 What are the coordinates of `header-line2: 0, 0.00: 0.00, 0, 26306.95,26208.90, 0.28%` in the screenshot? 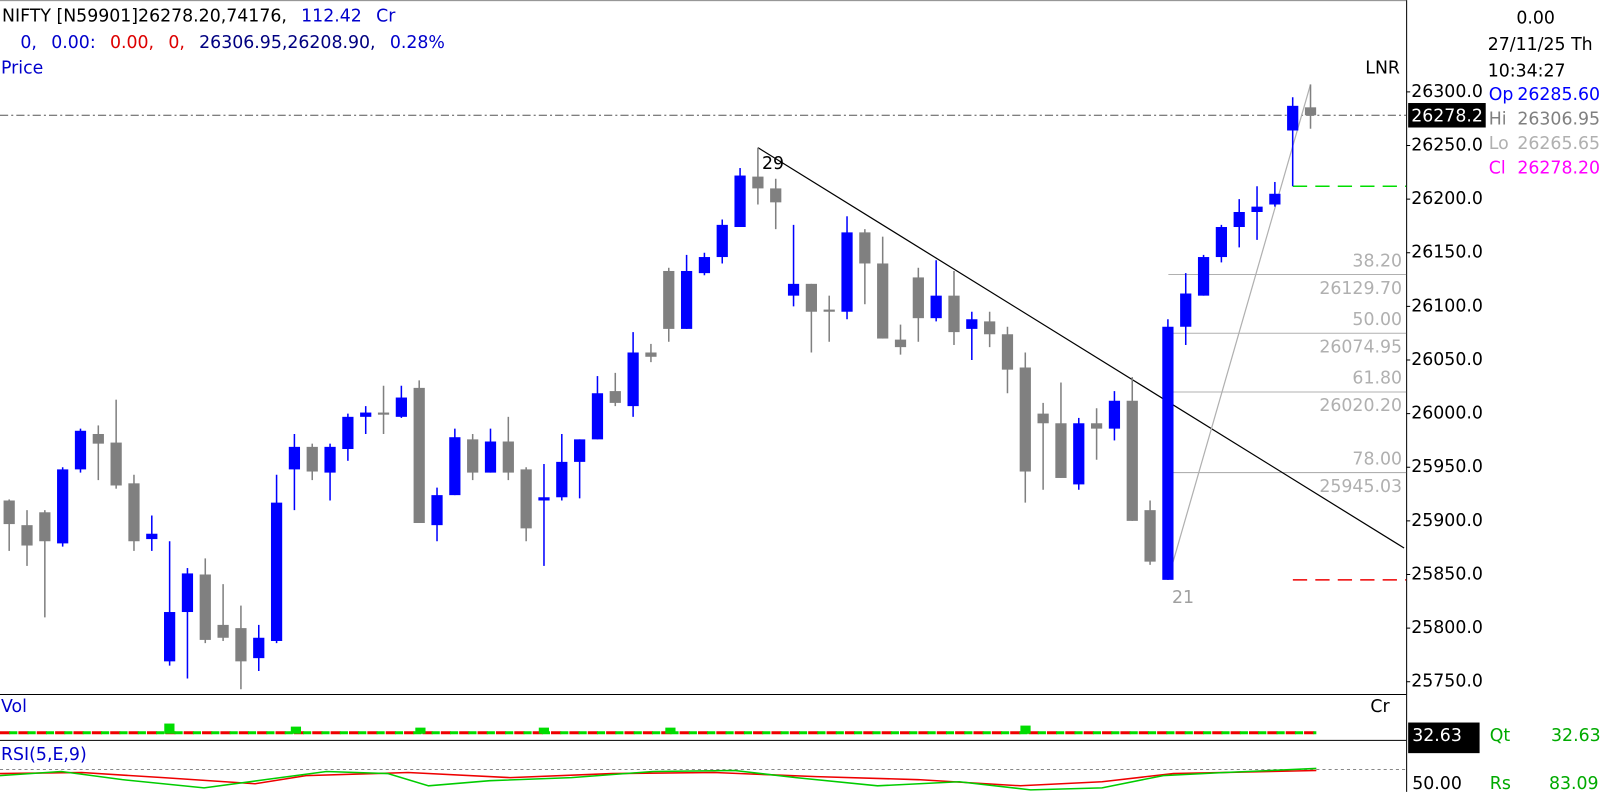 It's located at (232, 43).